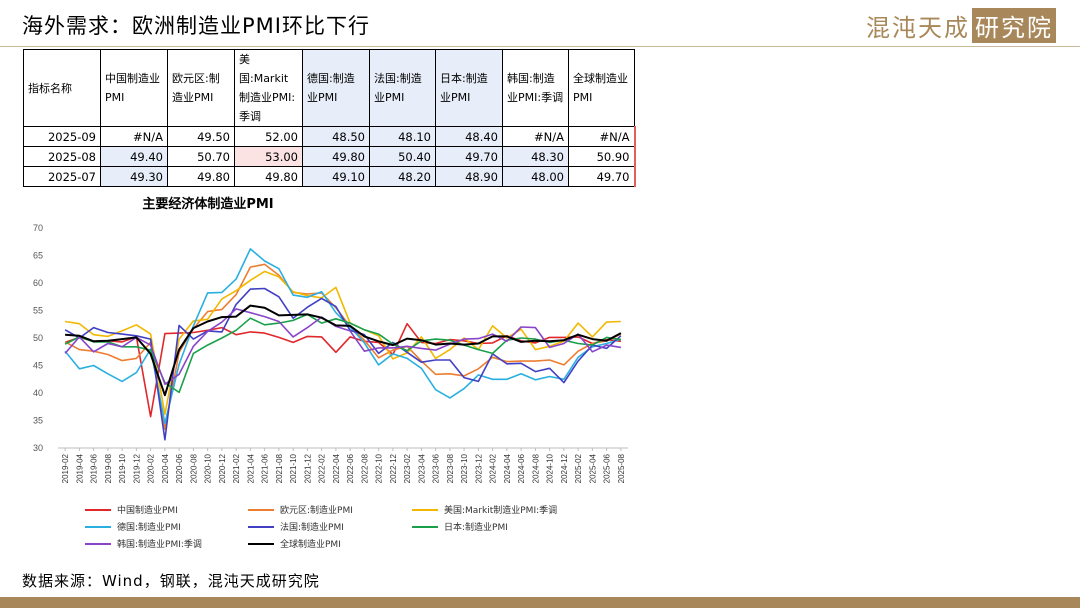  What do you see at coordinates (402, 136) in the screenshot?
I see `table-cell: 48.10` at bounding box center [402, 136].